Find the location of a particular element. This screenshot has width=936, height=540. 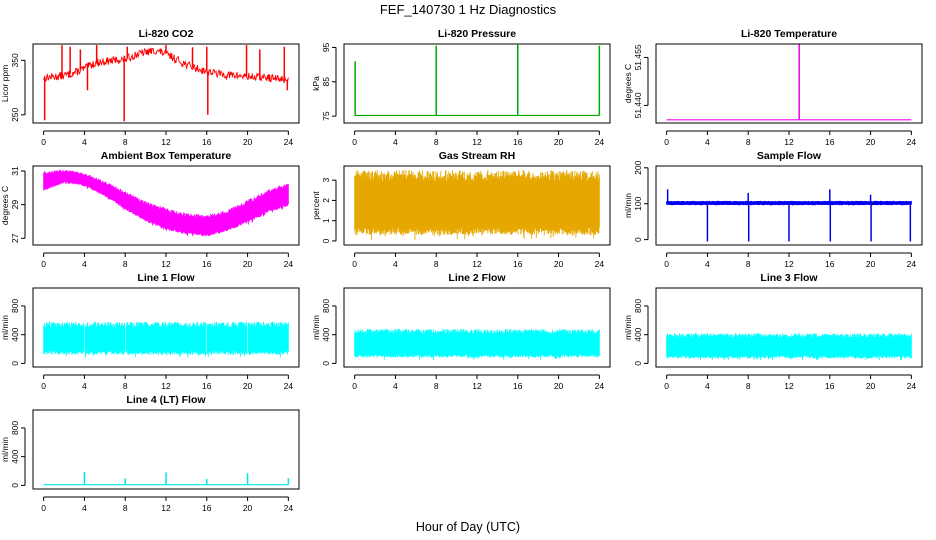

y-tick-label: 85 is located at coordinates (326, 82).